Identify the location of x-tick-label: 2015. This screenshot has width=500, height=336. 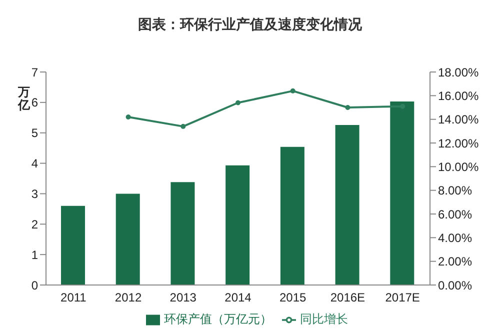
(293, 297).